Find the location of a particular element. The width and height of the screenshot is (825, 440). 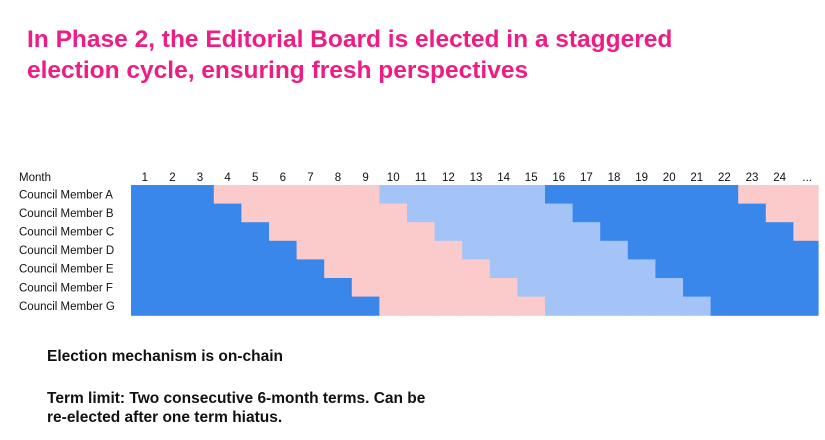

member-label: Council Member E is located at coordinates (66, 270).